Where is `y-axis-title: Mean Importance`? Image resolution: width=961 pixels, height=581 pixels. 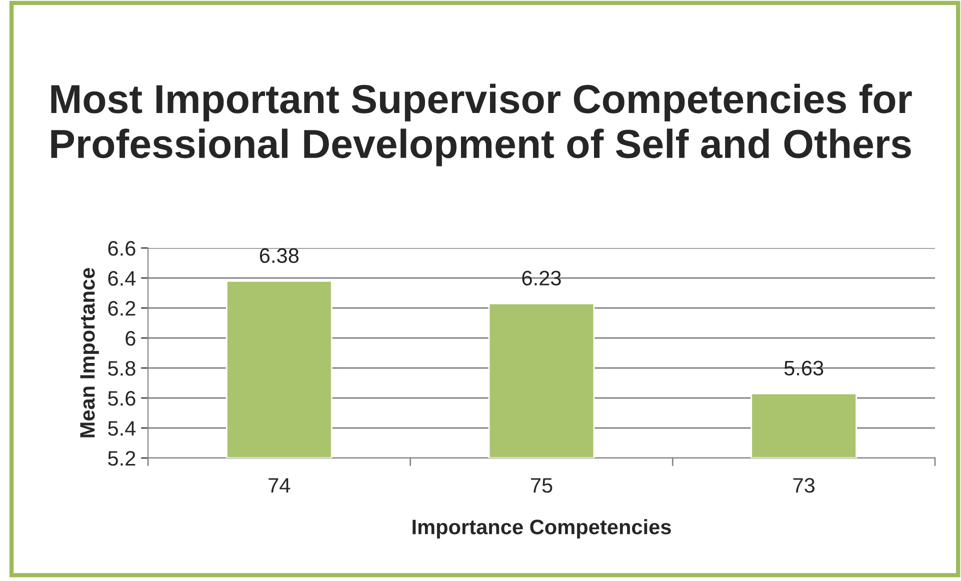 y-axis-title: Mean Importance is located at coordinates (89, 353).